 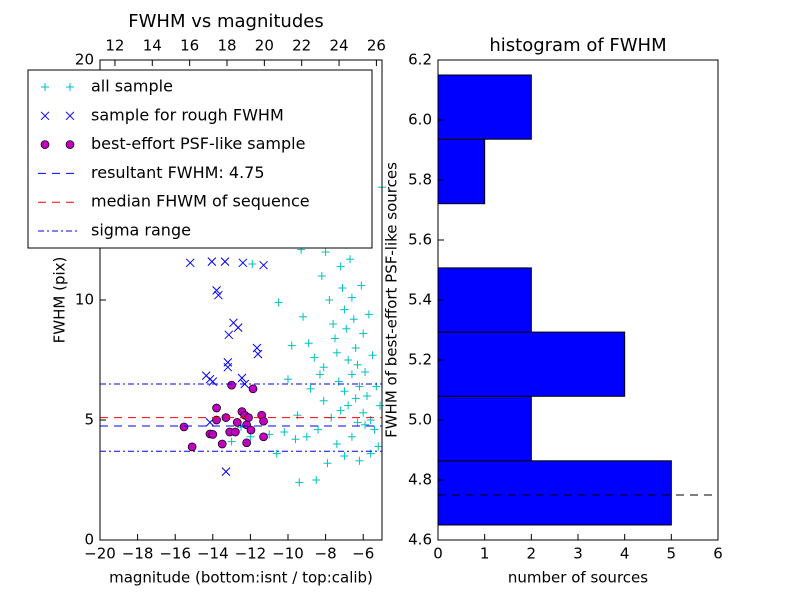 I want to click on top-tick-label: 26, so click(x=376, y=46).